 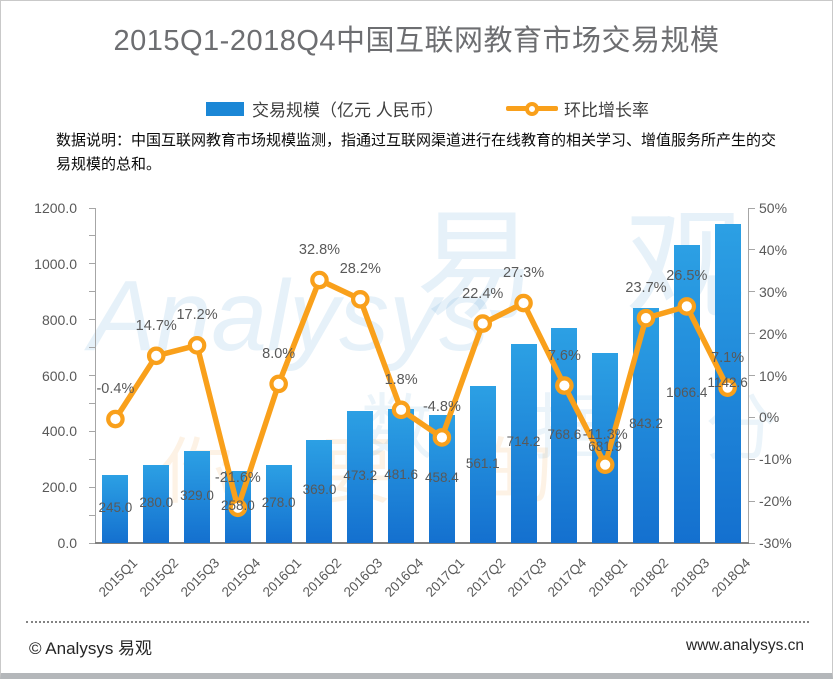 I want to click on x-tick-label: 2017Q1, so click(x=445, y=577).